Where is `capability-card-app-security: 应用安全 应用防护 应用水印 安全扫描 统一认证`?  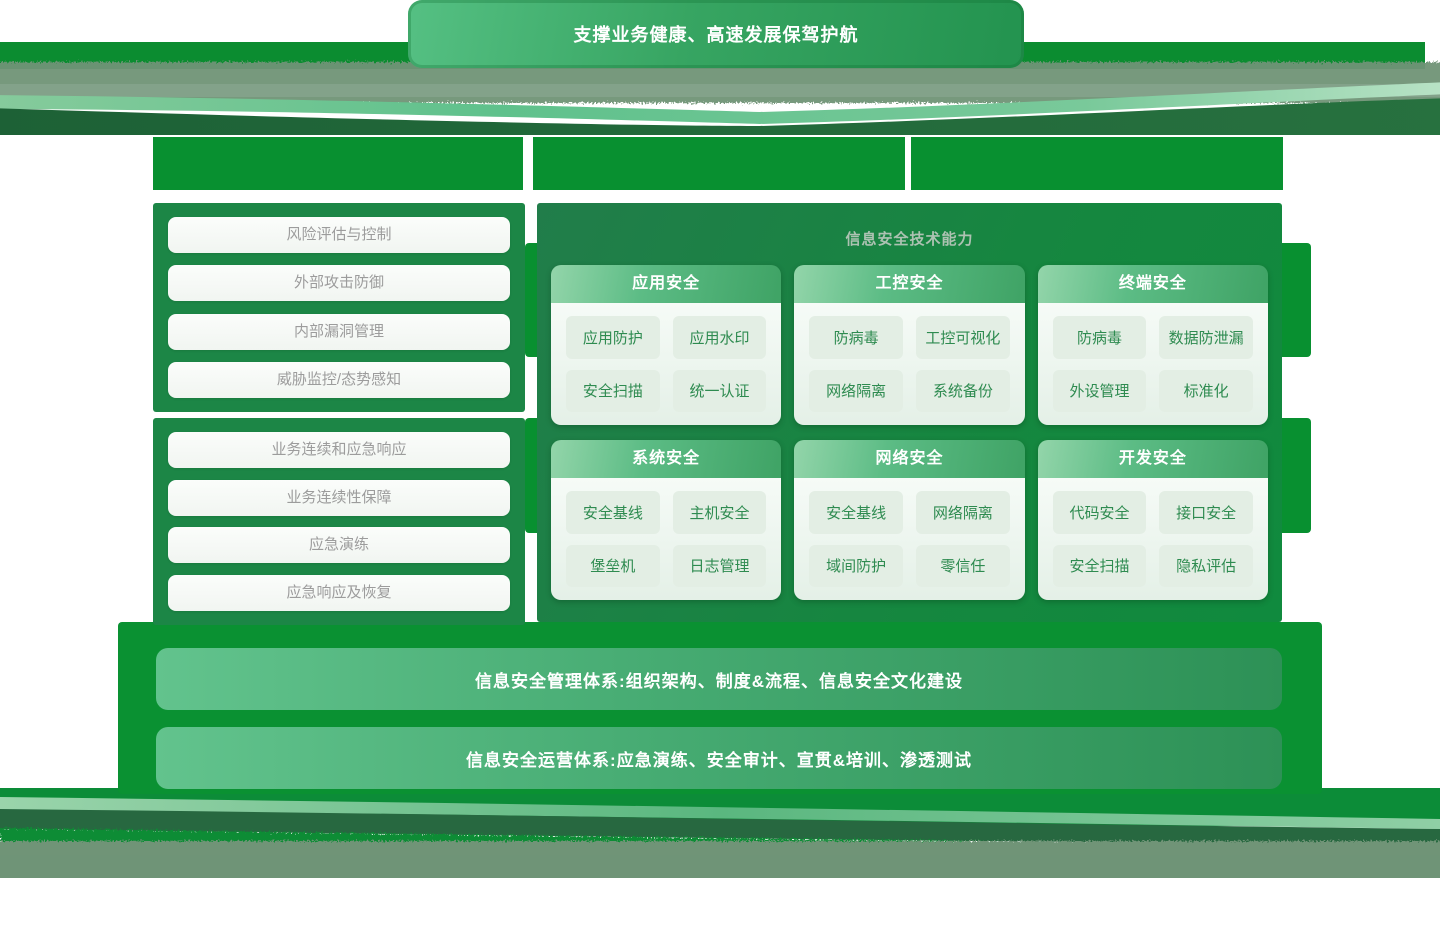 capability-card-app-security: 应用安全 应用防护 应用水印 安全扫描 统一认证 is located at coordinates (666, 345).